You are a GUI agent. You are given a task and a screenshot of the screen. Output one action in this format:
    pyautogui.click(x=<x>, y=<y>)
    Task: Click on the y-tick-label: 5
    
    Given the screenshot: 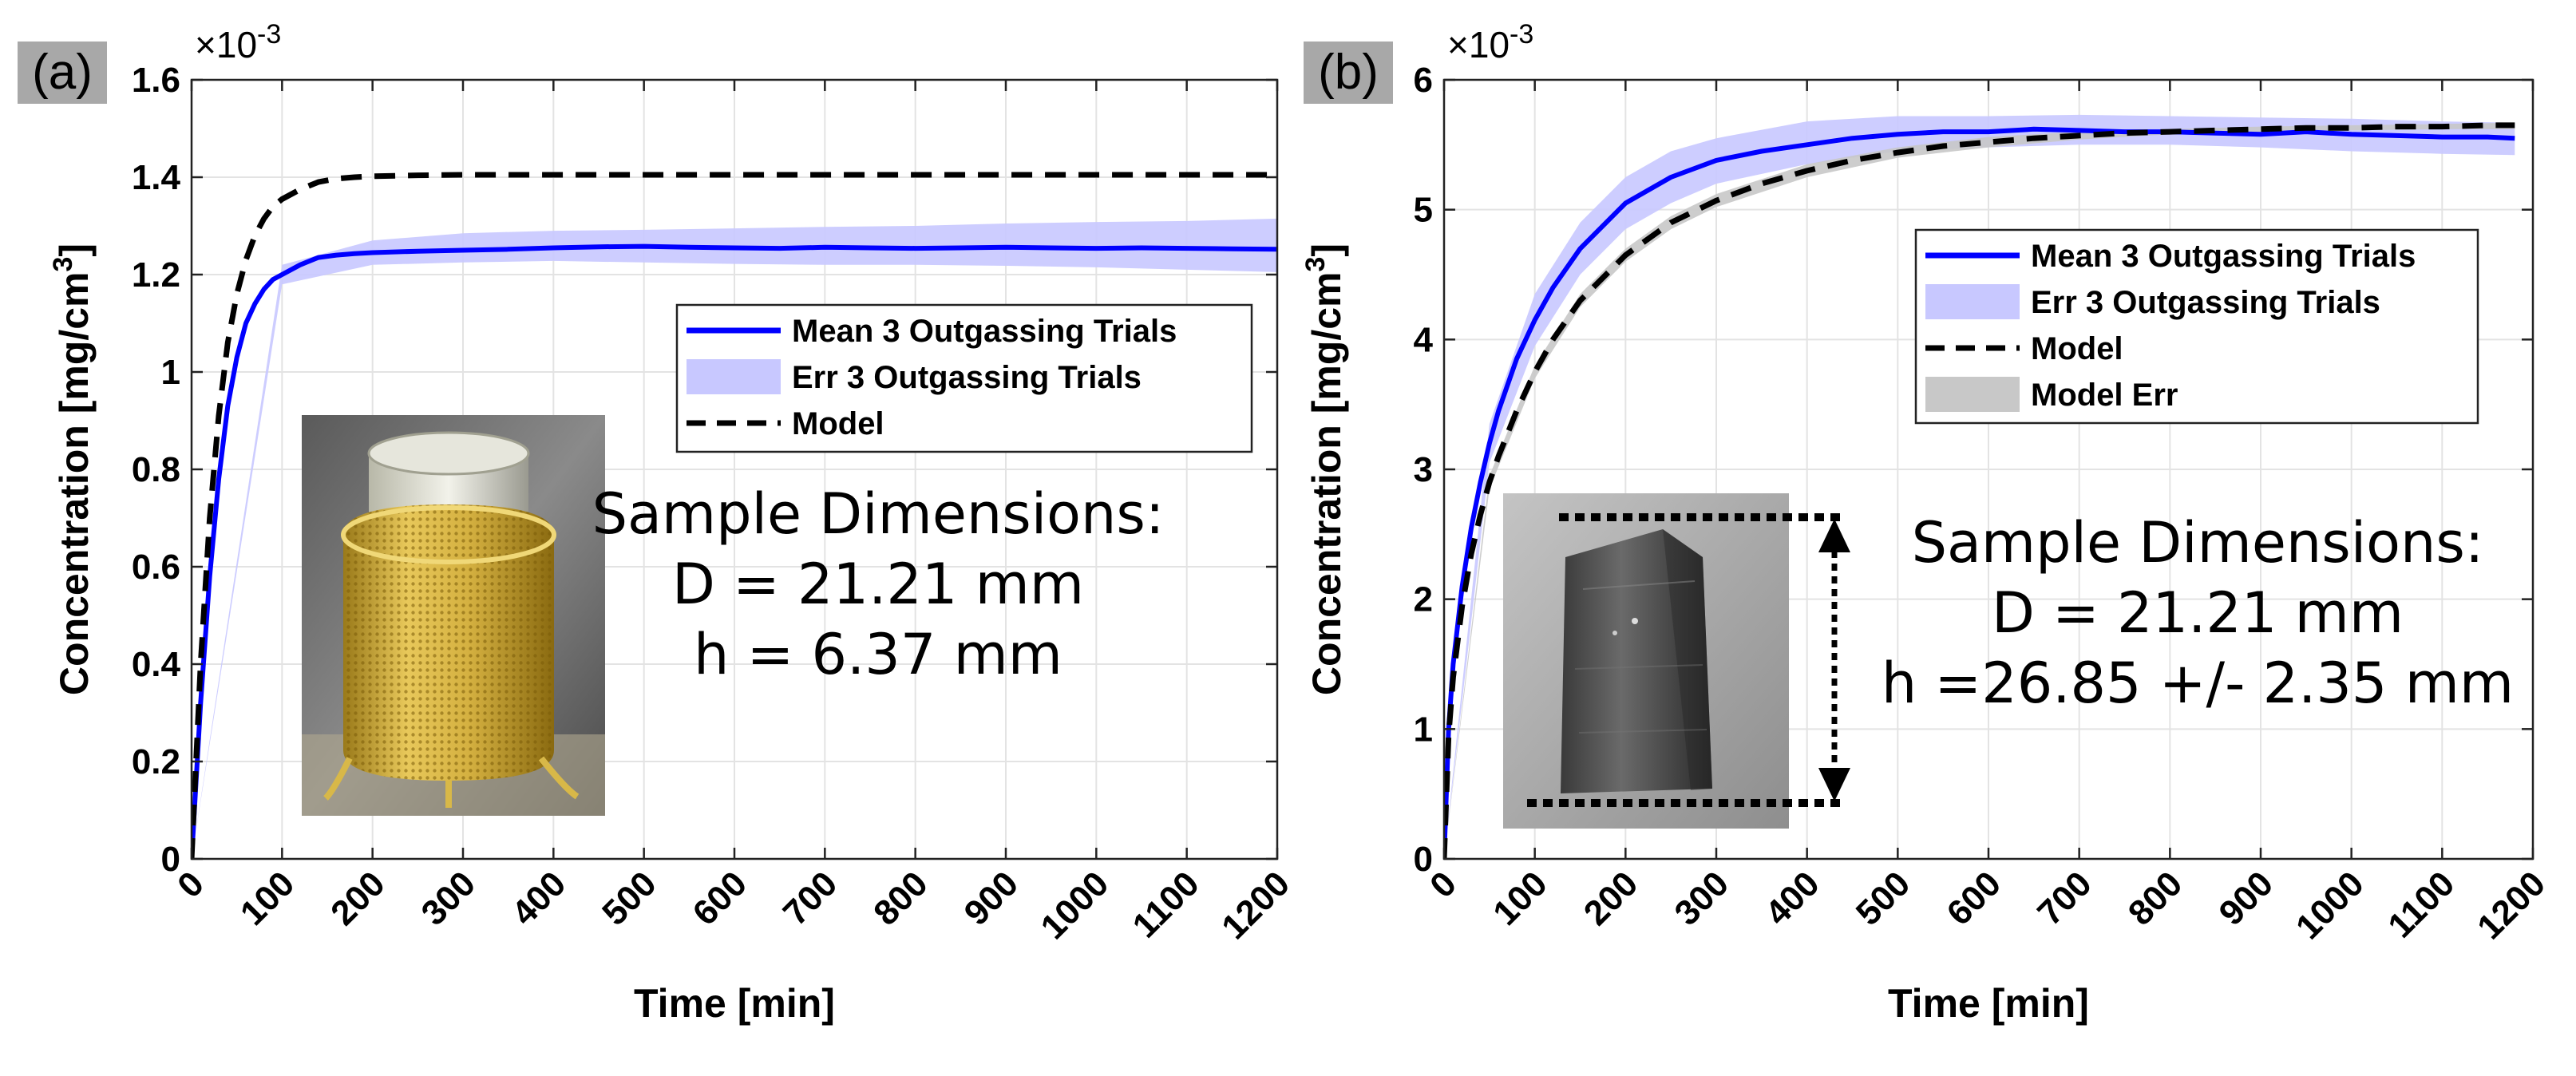 What is the action you would take?
    pyautogui.click(x=1424, y=210)
    